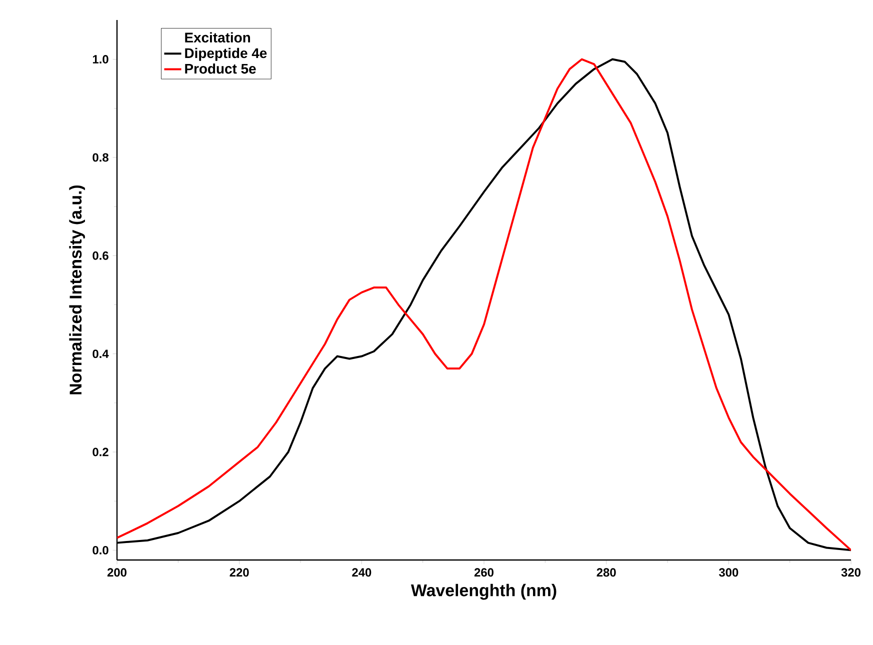 The height and width of the screenshot is (645, 873). I want to click on x-tick-label: 300, so click(728, 572).